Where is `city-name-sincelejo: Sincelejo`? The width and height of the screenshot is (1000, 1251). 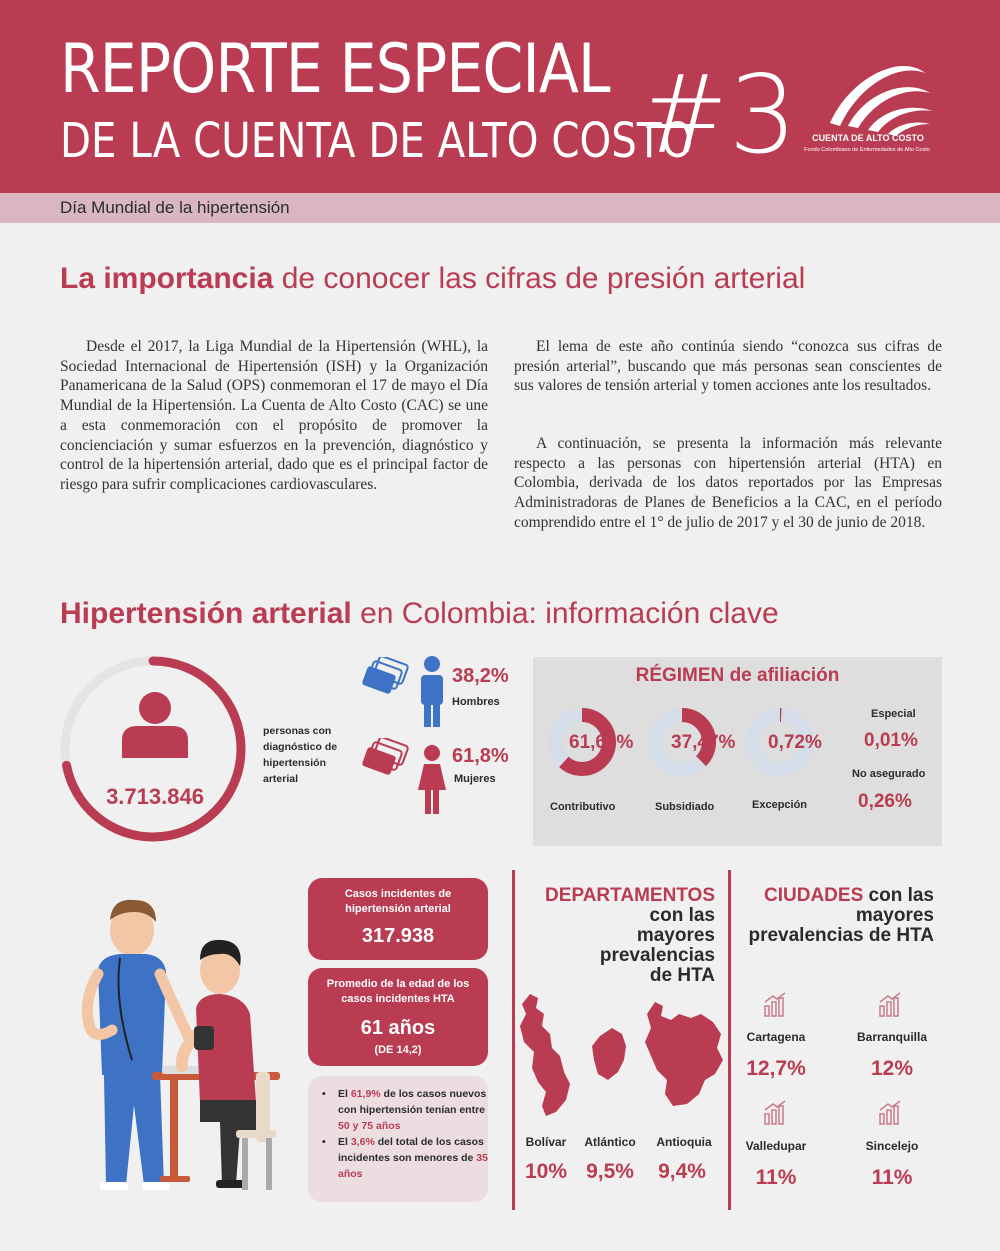 city-name-sincelejo: Sincelejo is located at coordinates (892, 1146).